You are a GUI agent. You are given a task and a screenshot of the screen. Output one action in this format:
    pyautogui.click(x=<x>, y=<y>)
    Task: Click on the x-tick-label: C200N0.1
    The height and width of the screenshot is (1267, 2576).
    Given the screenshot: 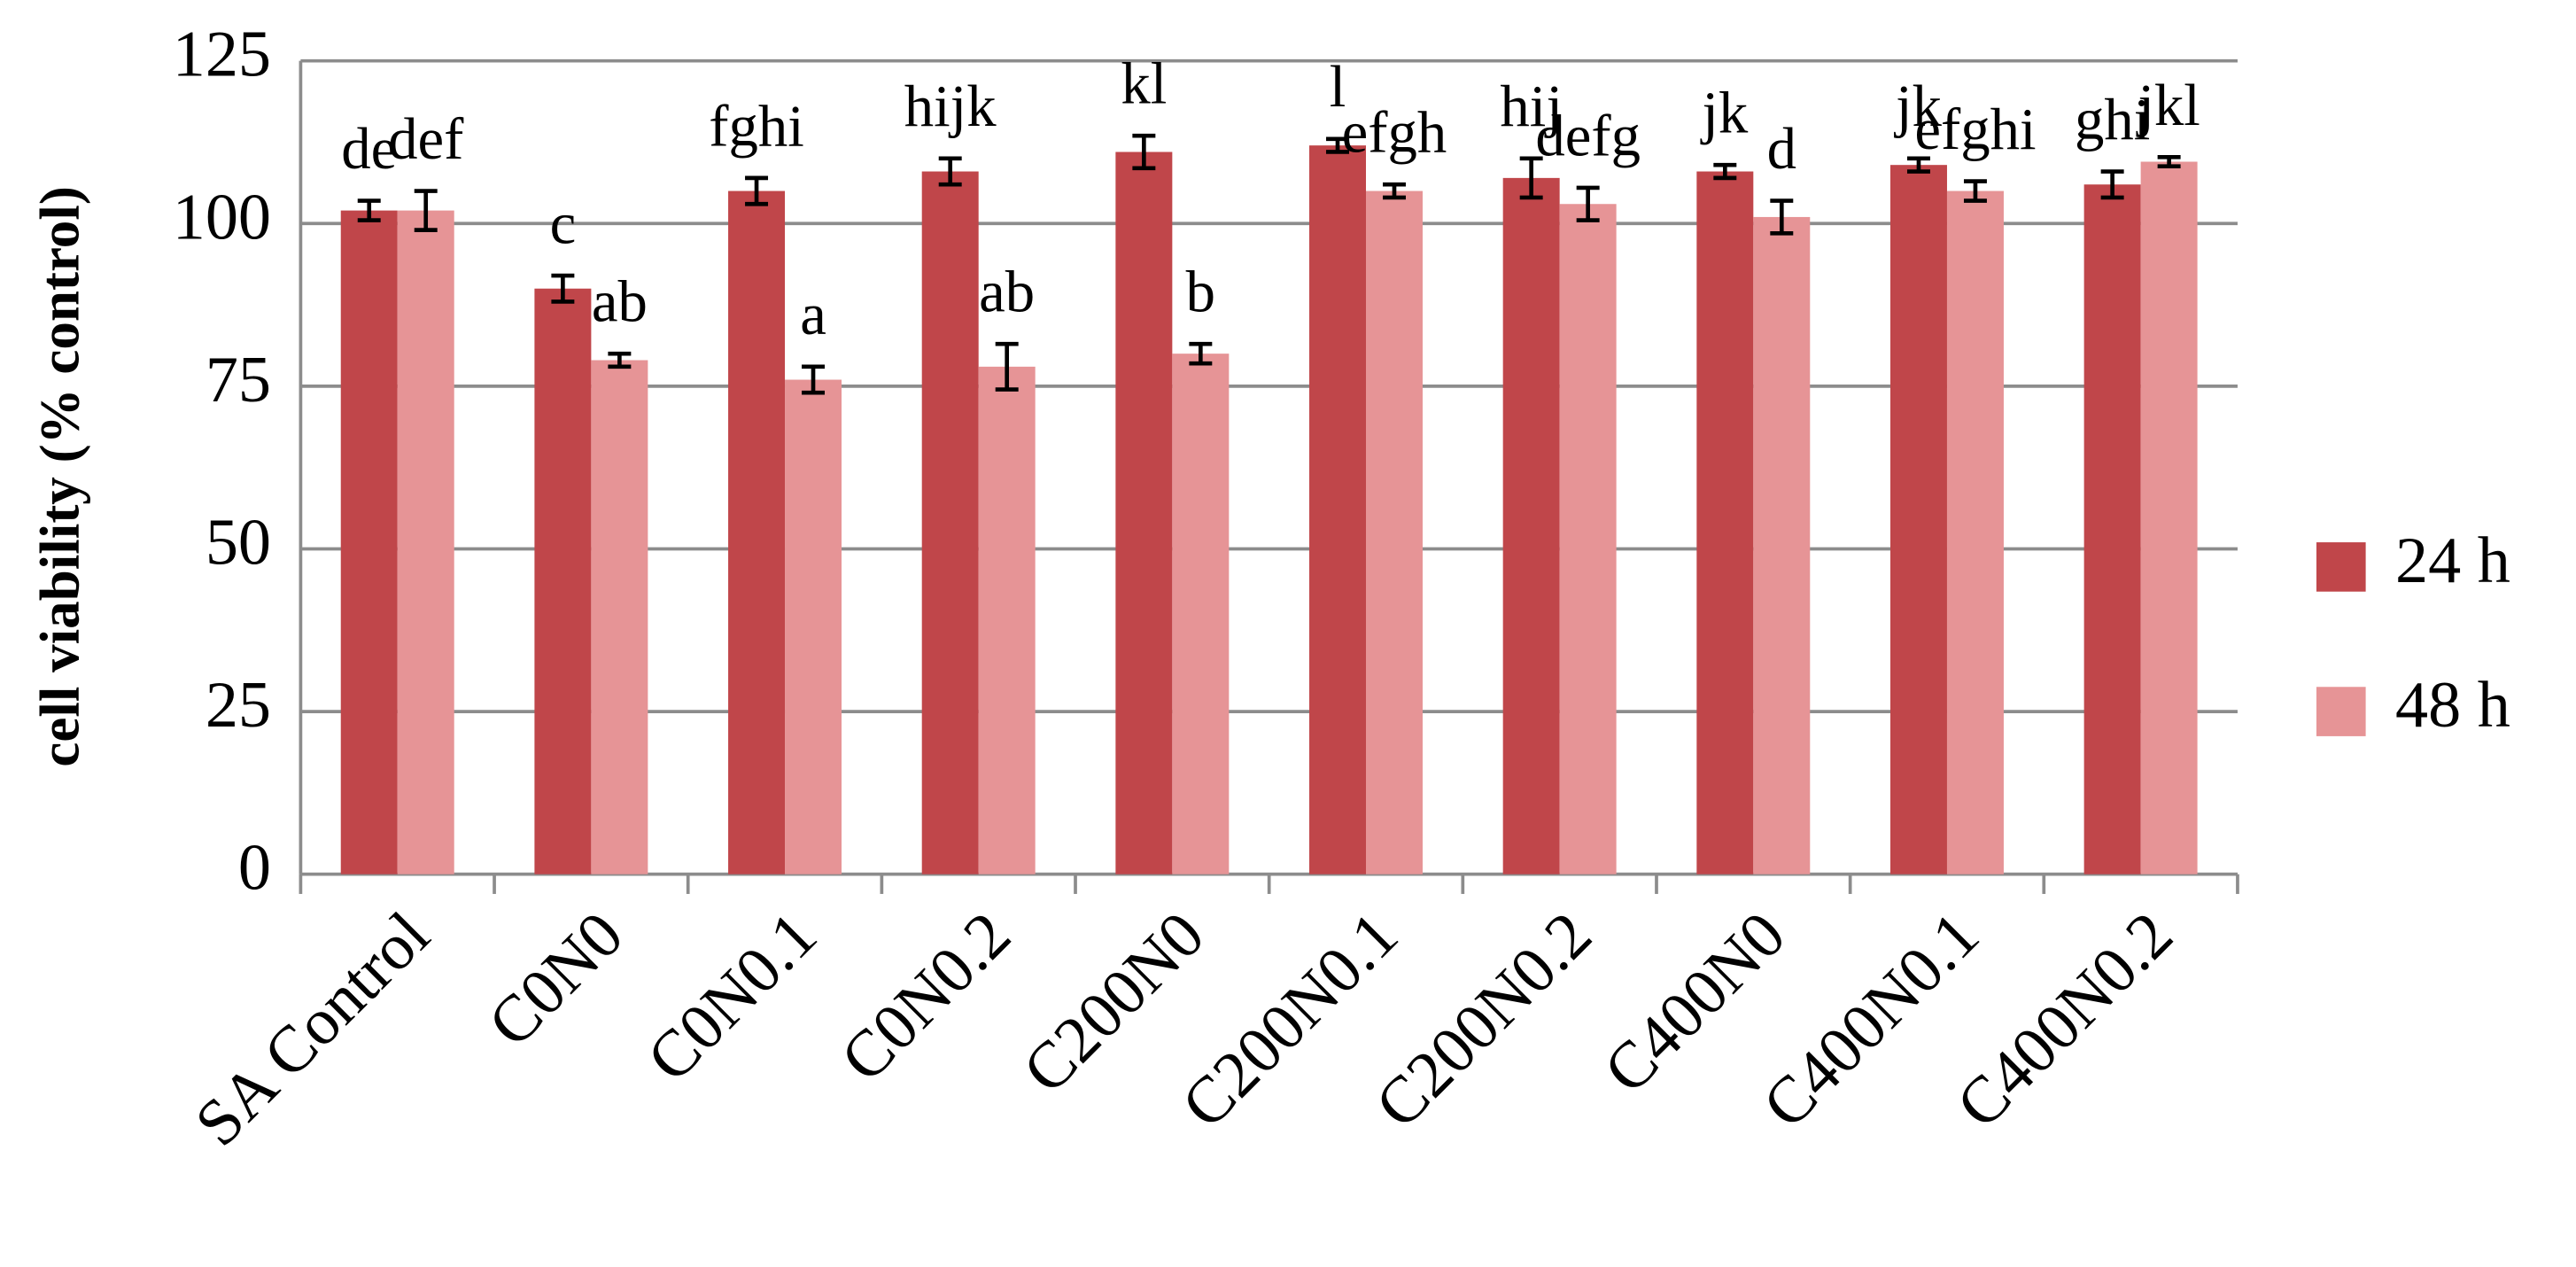 What is the action you would take?
    pyautogui.click(x=1290, y=1020)
    